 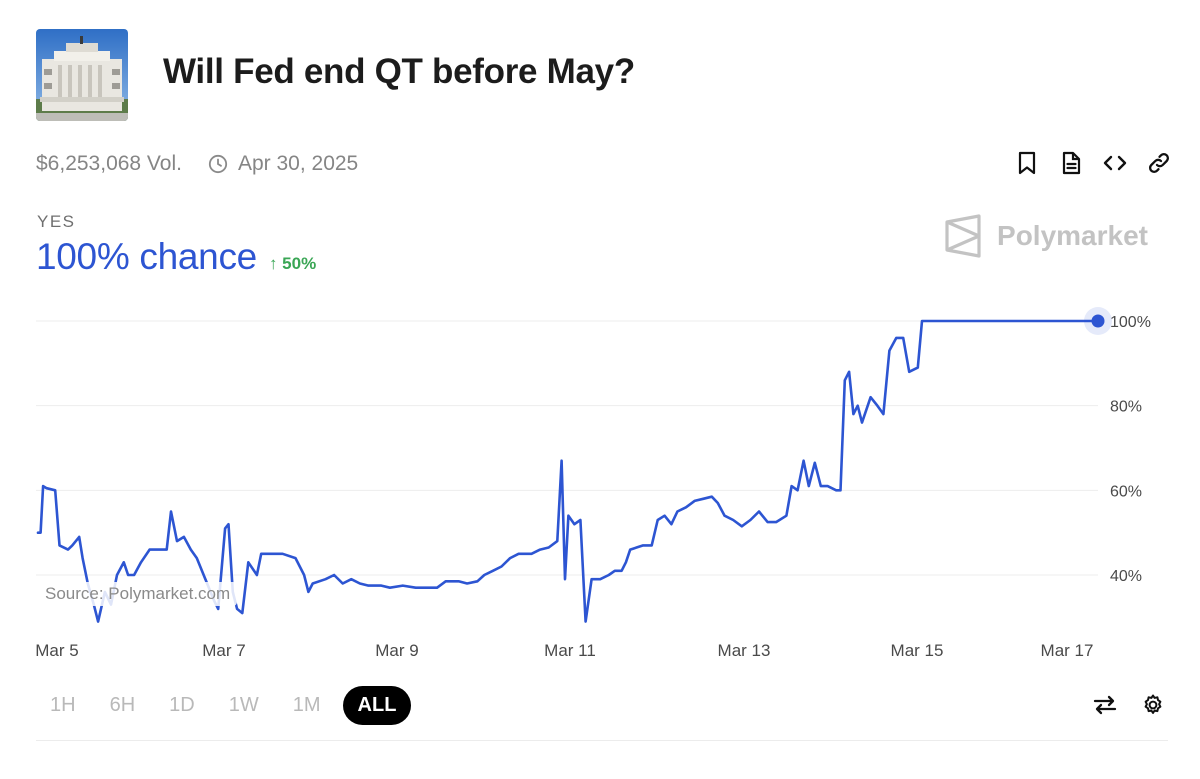 I want to click on chance-value: 100% chance, so click(x=146, y=256).